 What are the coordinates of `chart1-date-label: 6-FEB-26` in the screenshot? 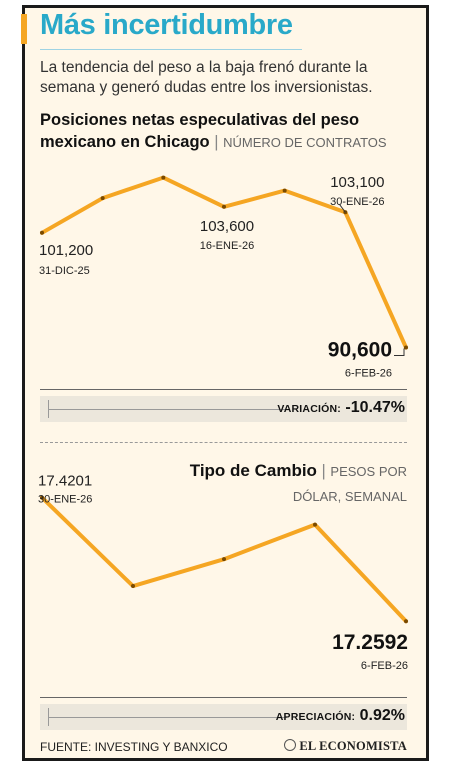 It's located at (368, 374).